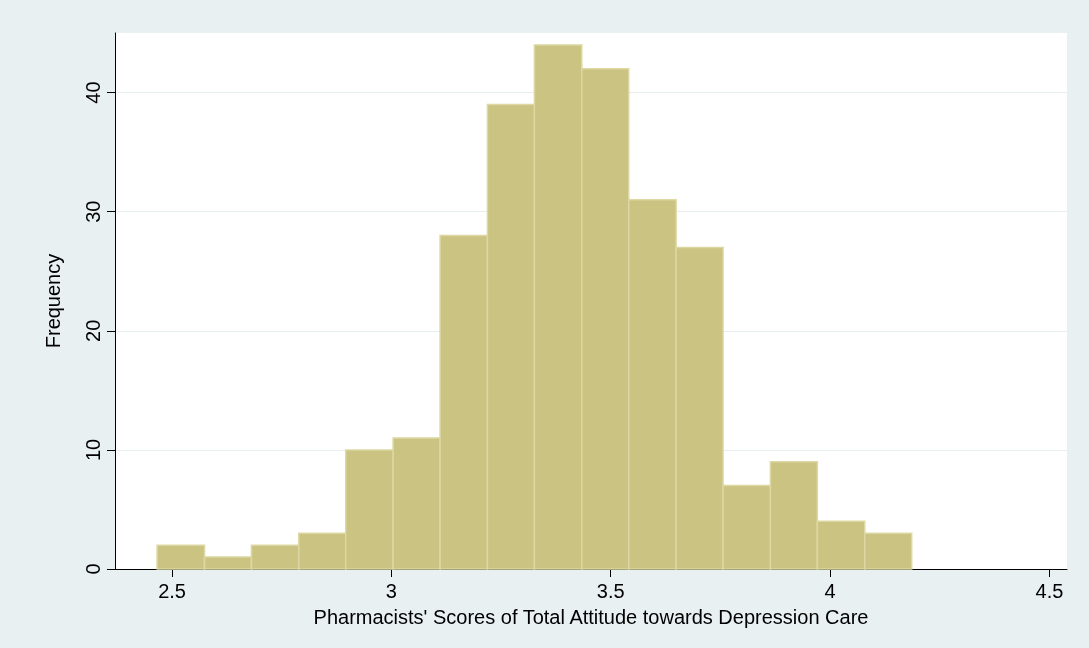  Describe the element at coordinates (93, 569) in the screenshot. I see `y-tick-label: 0` at that location.